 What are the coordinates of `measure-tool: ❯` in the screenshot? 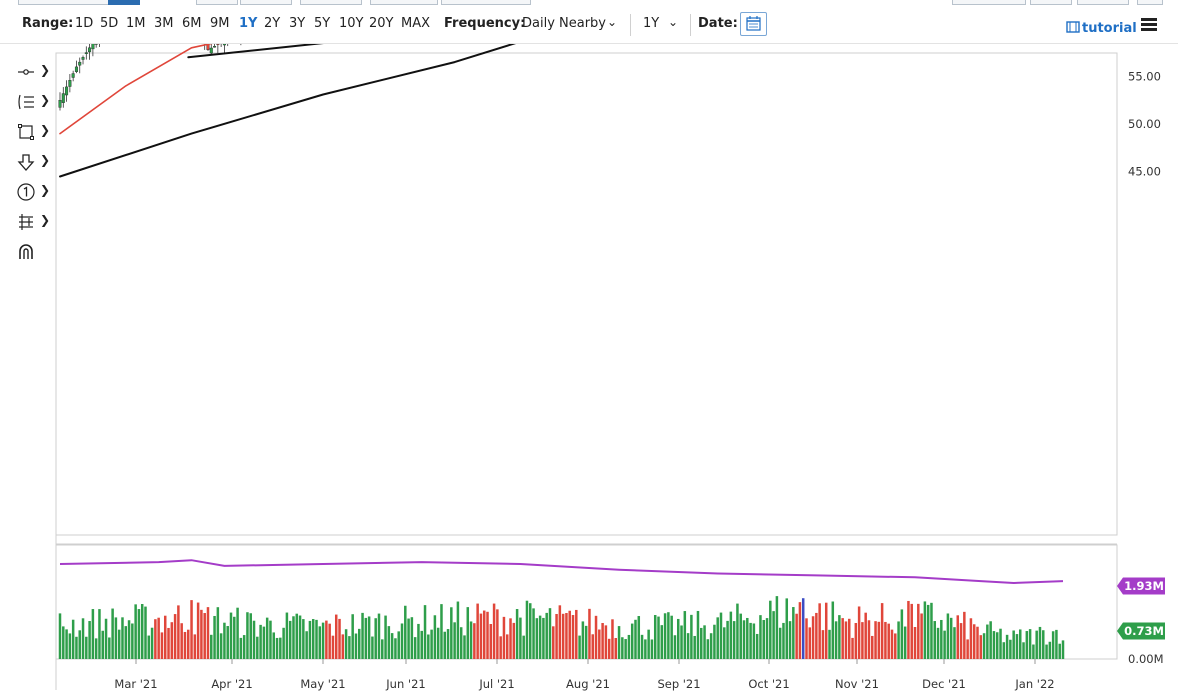 It's located at (34, 222).